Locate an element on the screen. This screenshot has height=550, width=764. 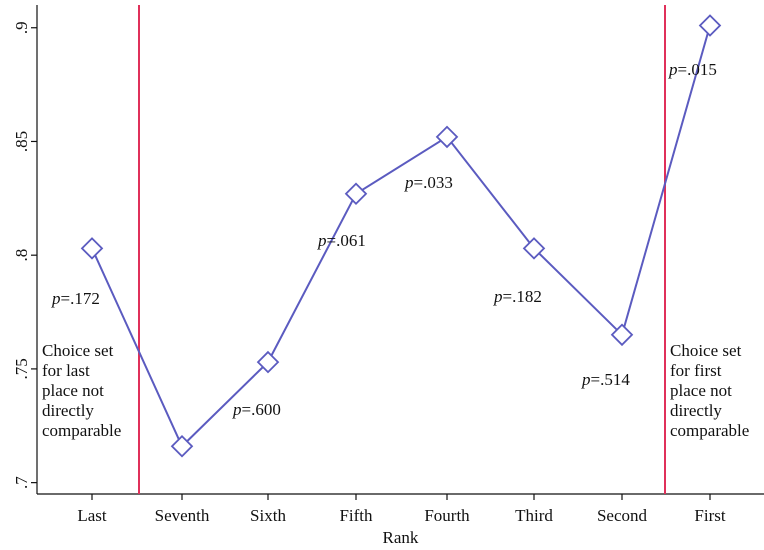
y-tick-label: .75 is located at coordinates (21, 368).